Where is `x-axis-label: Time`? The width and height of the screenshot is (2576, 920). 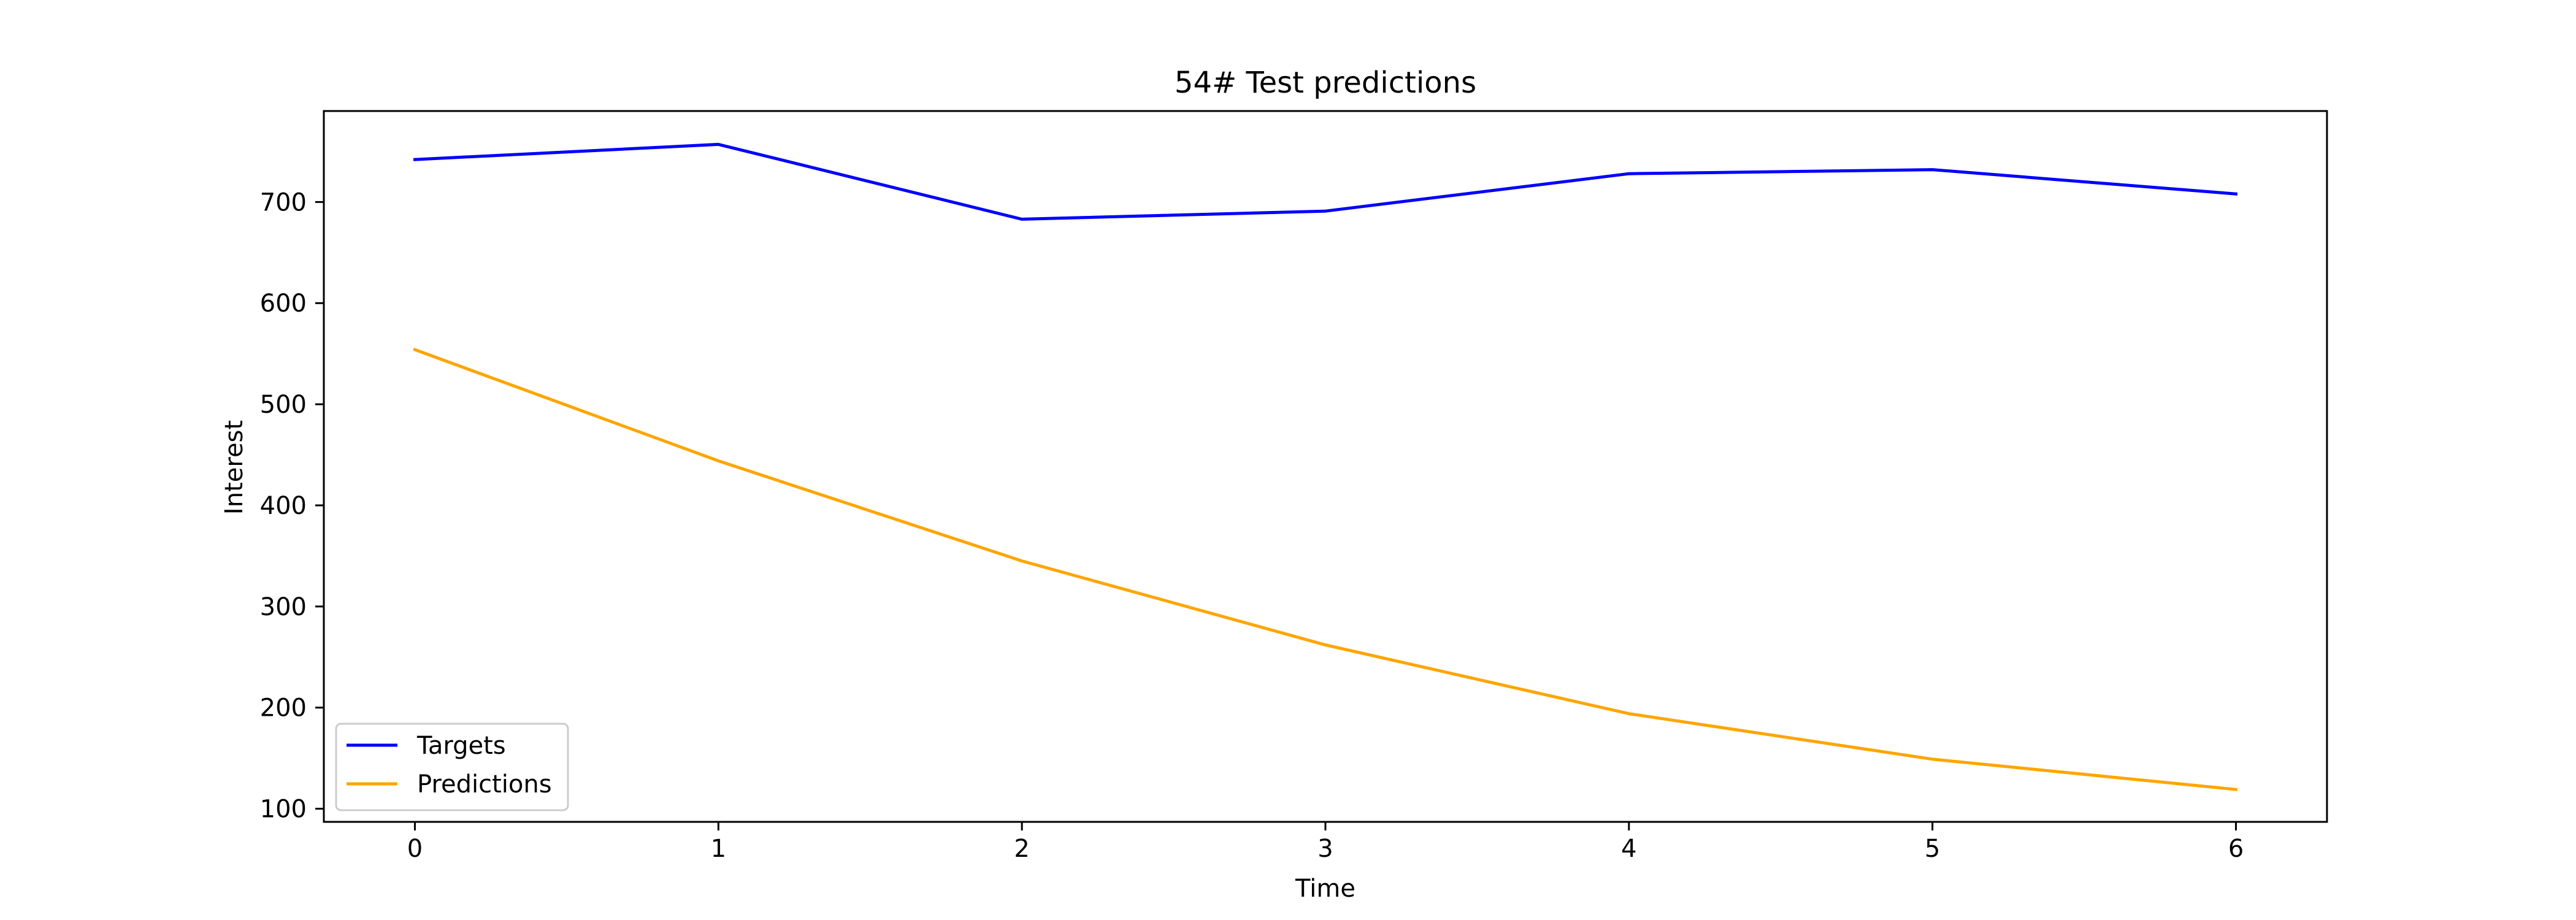 x-axis-label: Time is located at coordinates (1325, 889).